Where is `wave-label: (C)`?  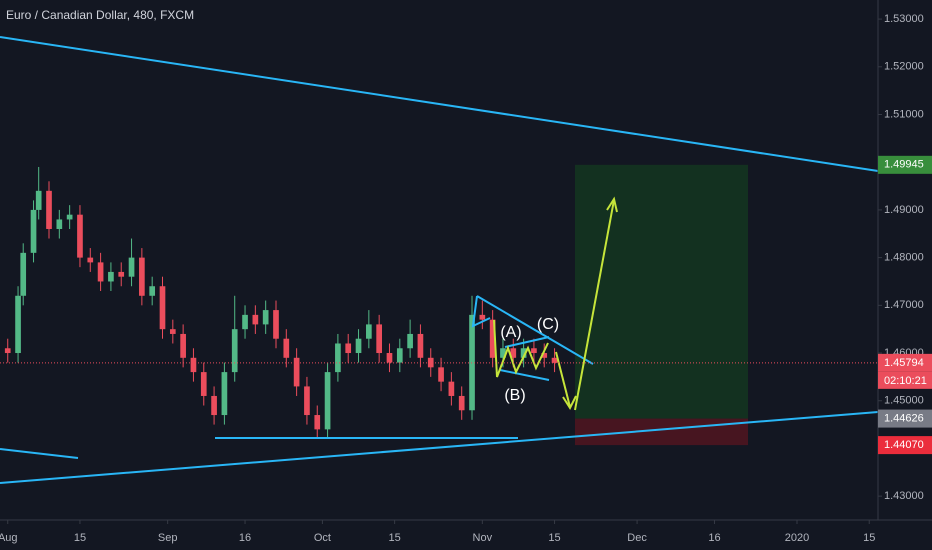
wave-label: (C) is located at coordinates (548, 324).